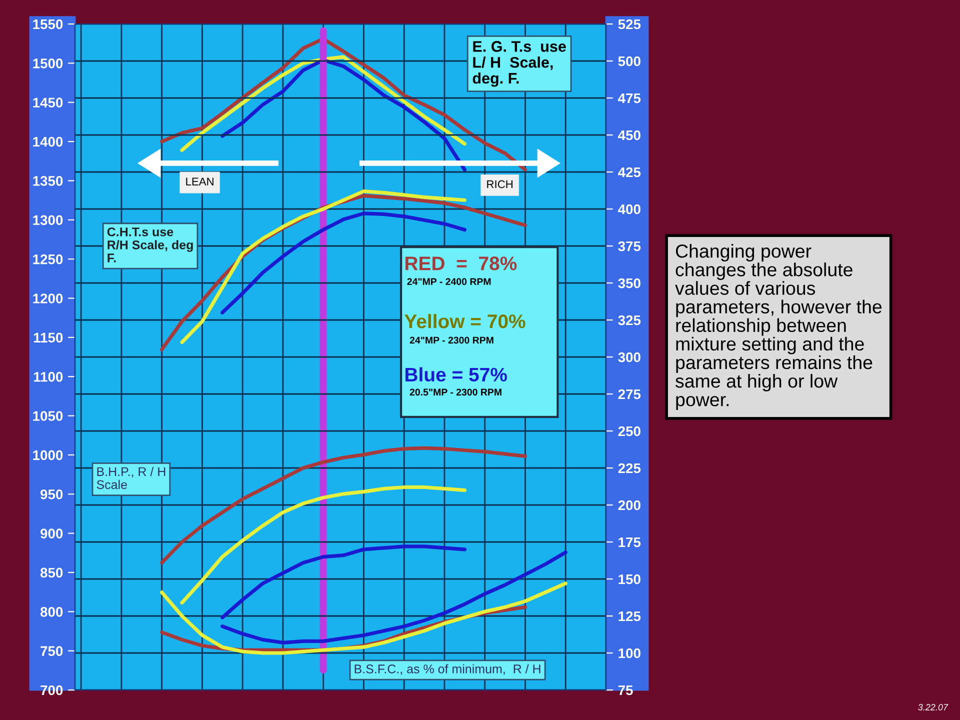  Describe the element at coordinates (629, 209) in the screenshot. I see `y2-tick-label: 400` at that location.